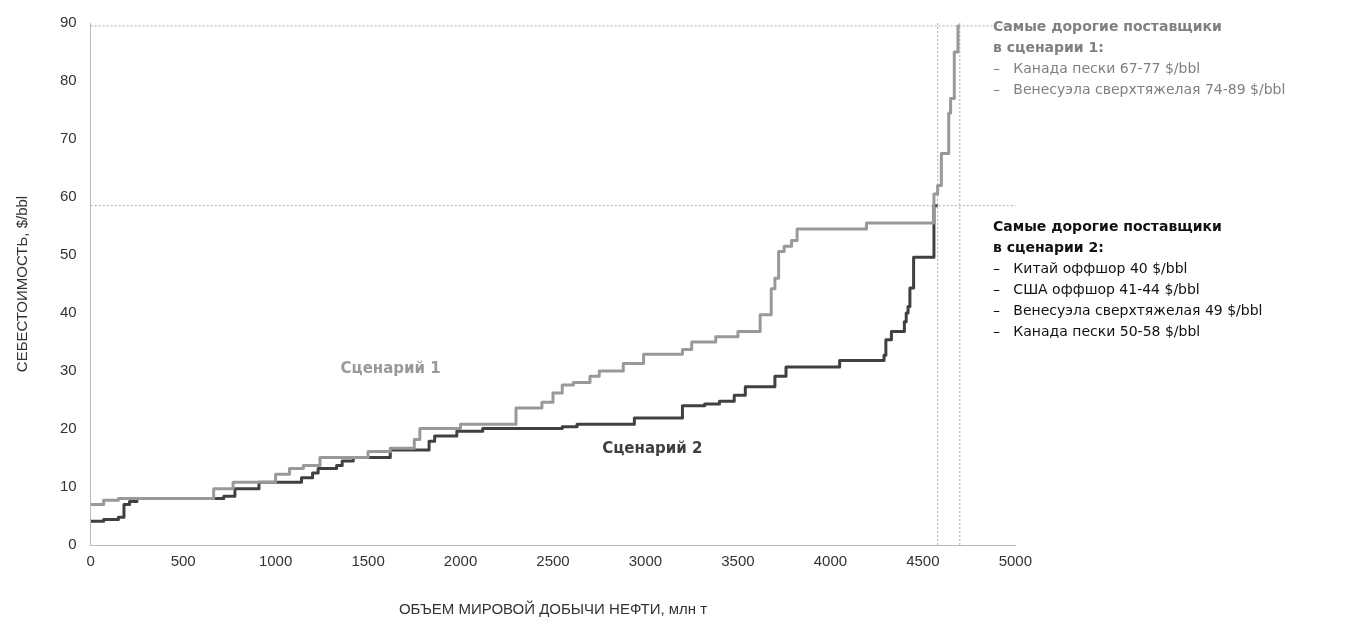  I want to click on x-tick-label: 1500, so click(368, 561).